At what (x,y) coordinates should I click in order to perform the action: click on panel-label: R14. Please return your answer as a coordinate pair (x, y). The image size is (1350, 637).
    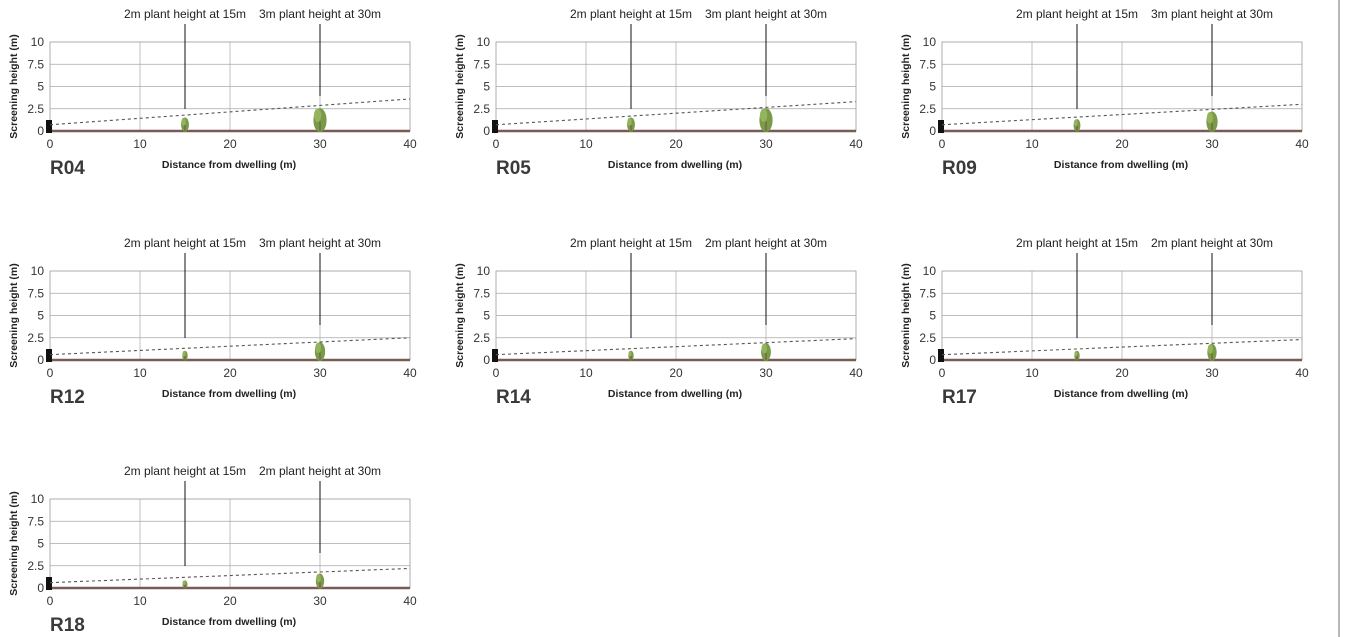
    Looking at the image, I should click on (513, 397).